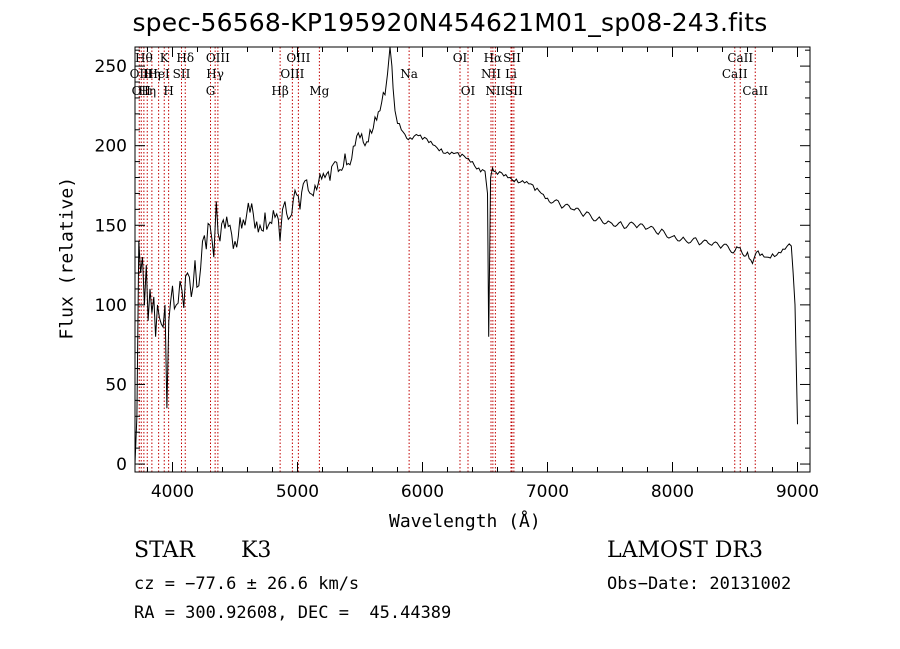  What do you see at coordinates (514, 91) in the screenshot?
I see `line-label-25: SII` at bounding box center [514, 91].